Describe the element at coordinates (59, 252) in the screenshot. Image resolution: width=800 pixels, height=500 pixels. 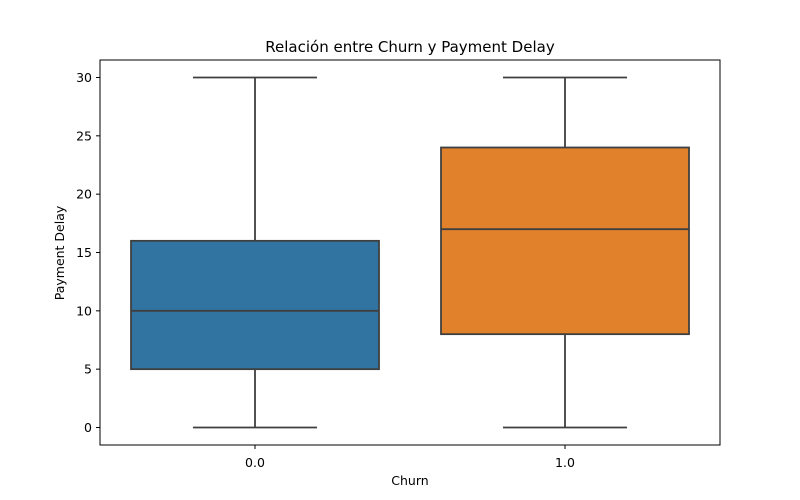
I see `y-axis-label: Payment Delay` at that location.